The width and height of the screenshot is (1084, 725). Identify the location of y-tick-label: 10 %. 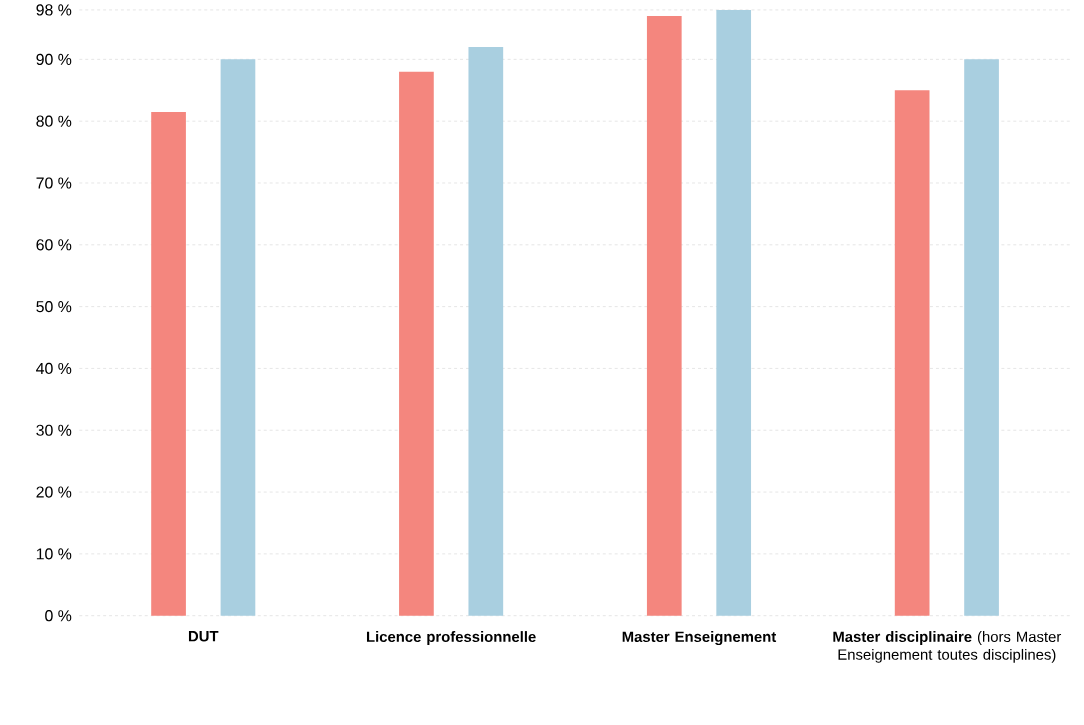
(54, 554).